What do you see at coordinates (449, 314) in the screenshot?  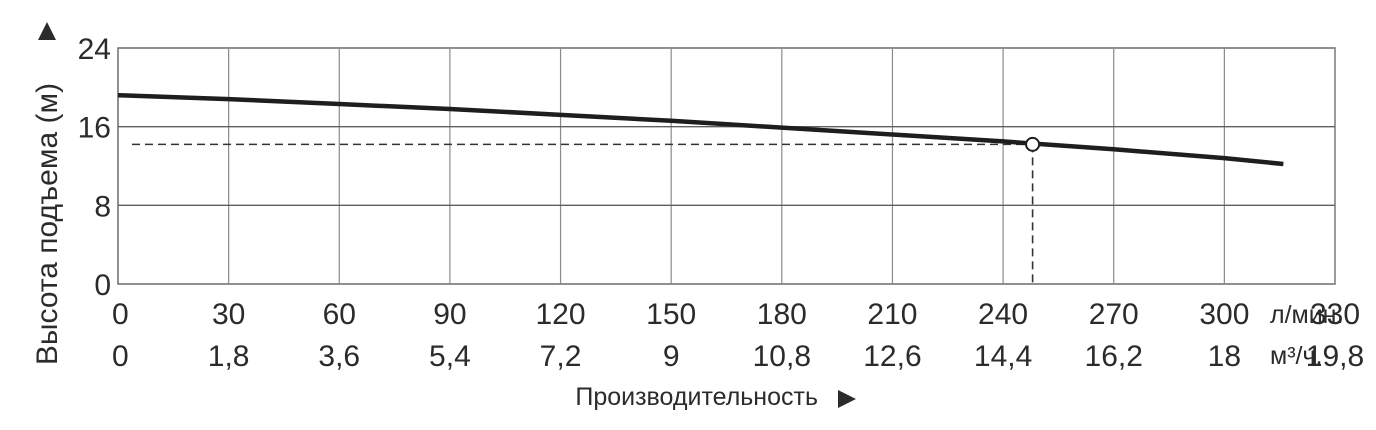 I see `x-tick-label: 90` at bounding box center [449, 314].